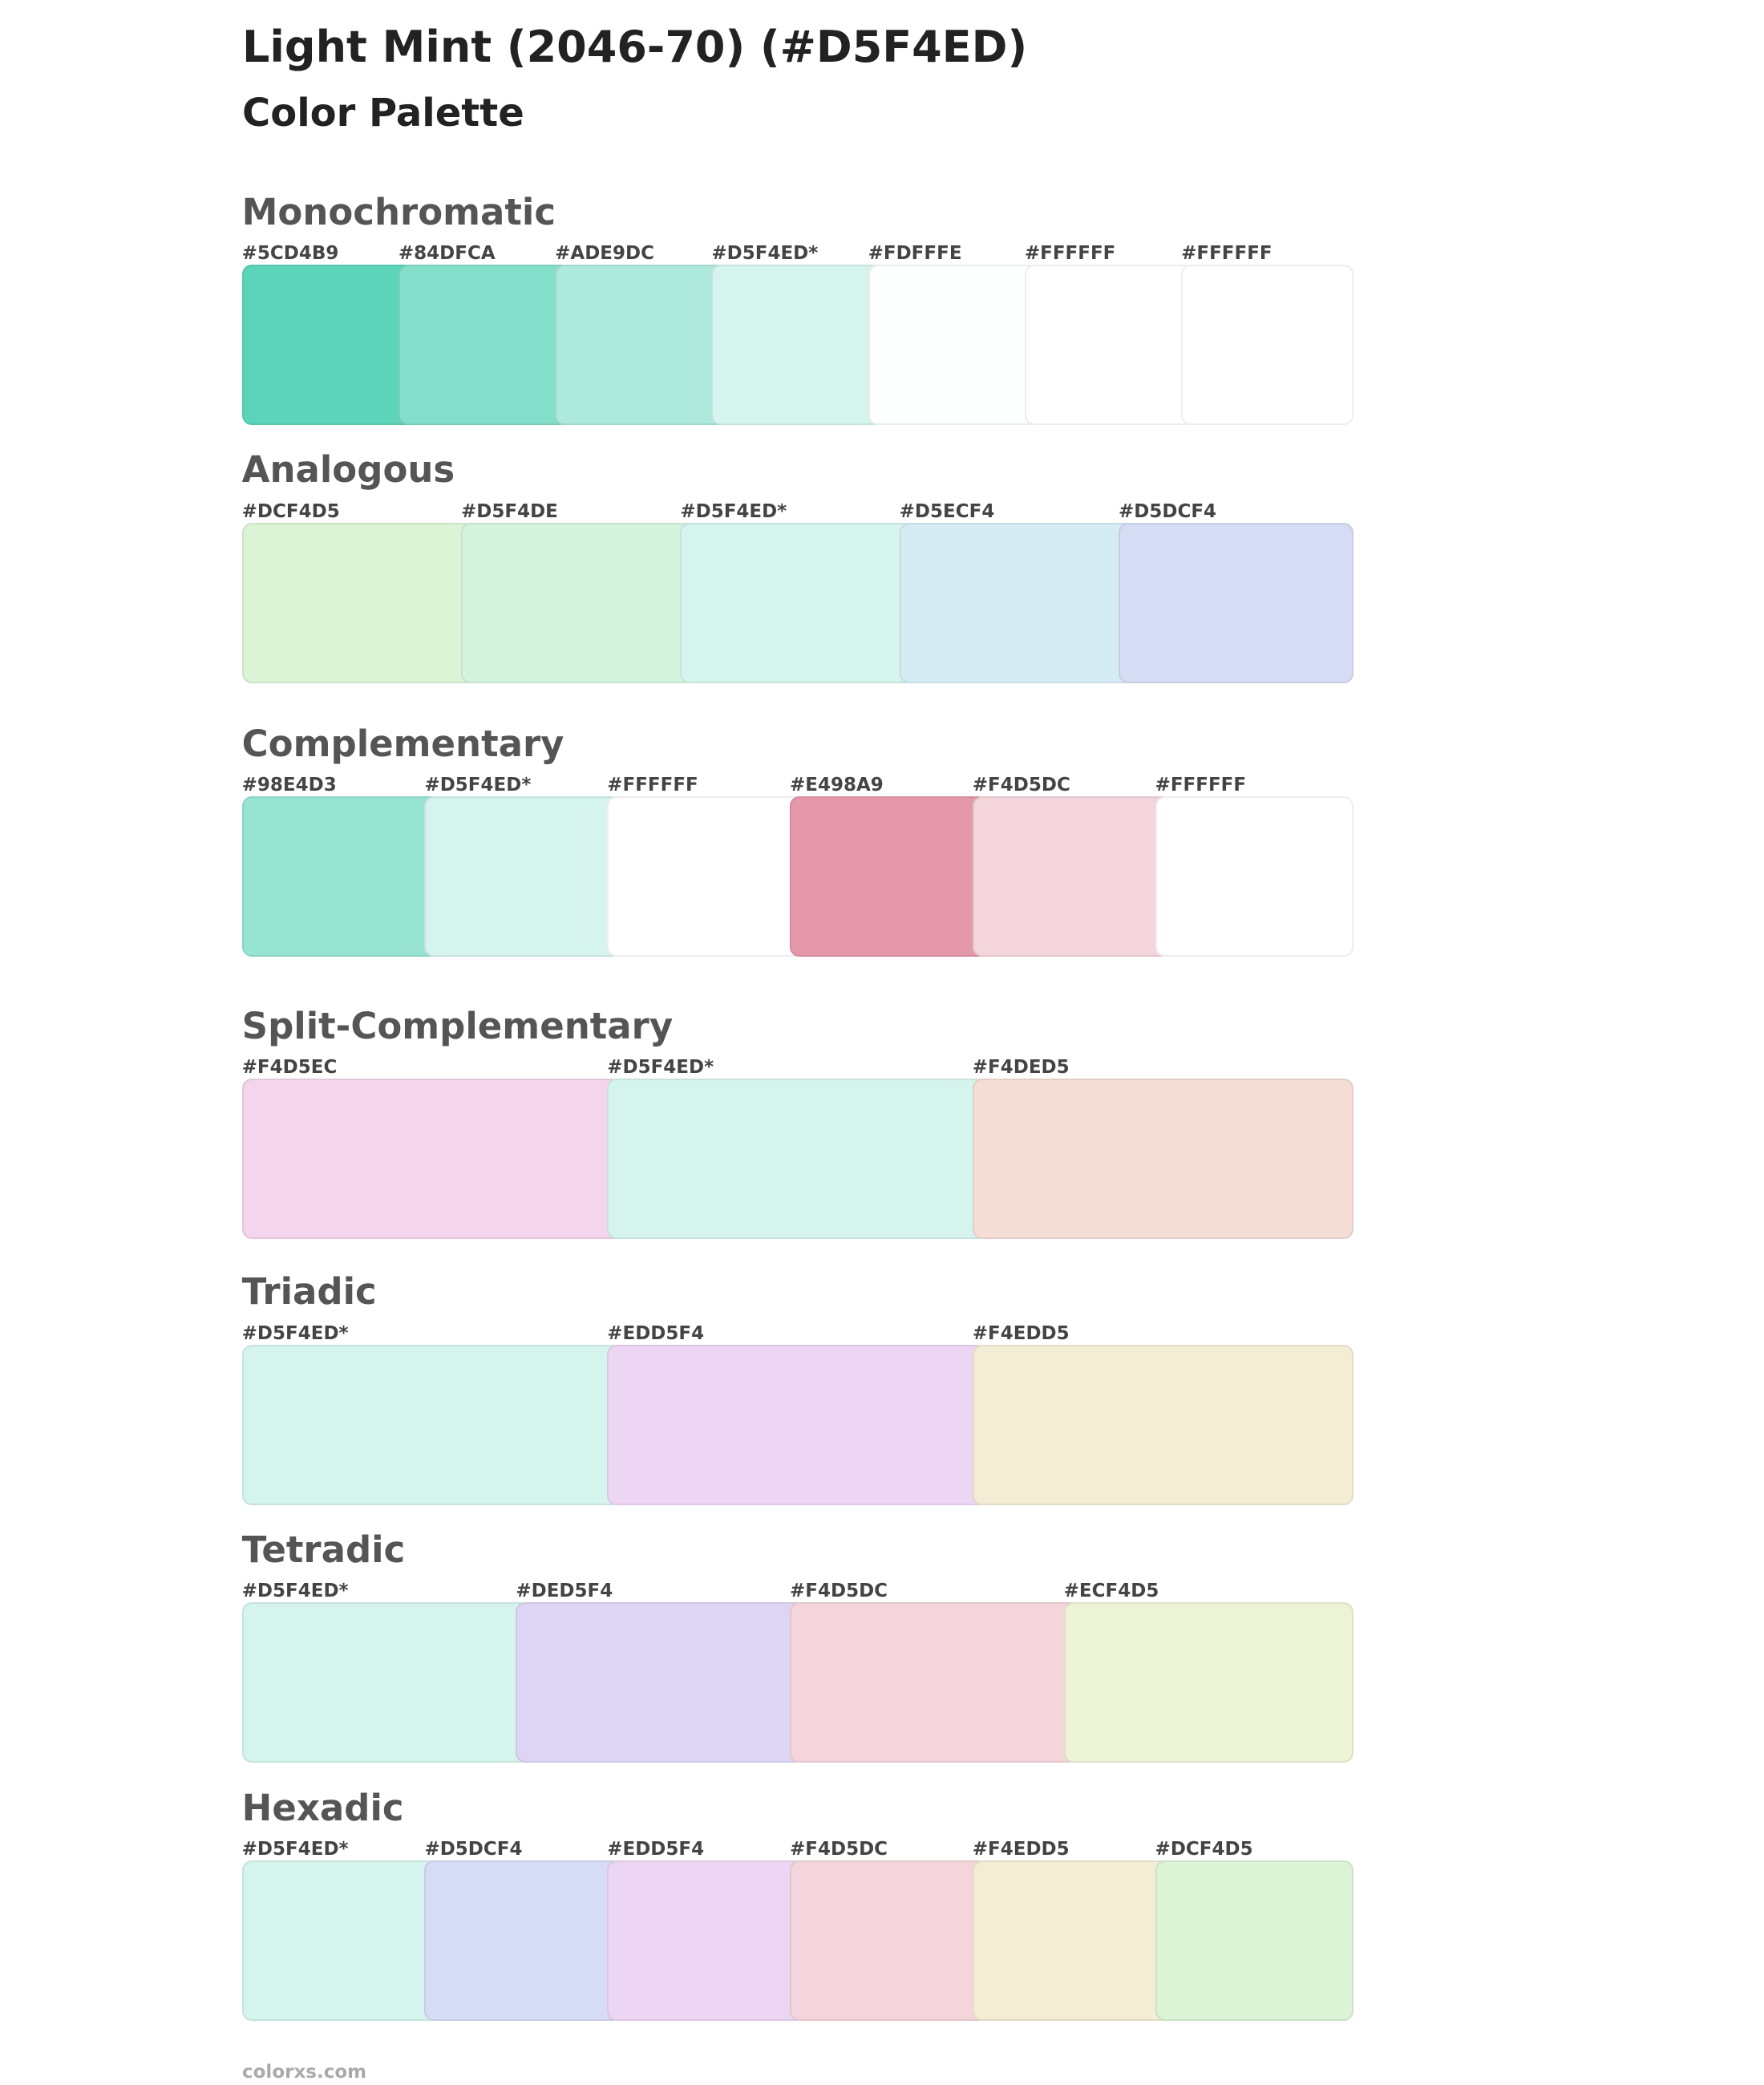  What do you see at coordinates (564, 1592) in the screenshot?
I see `swatch-label: #DED5F4` at bounding box center [564, 1592].